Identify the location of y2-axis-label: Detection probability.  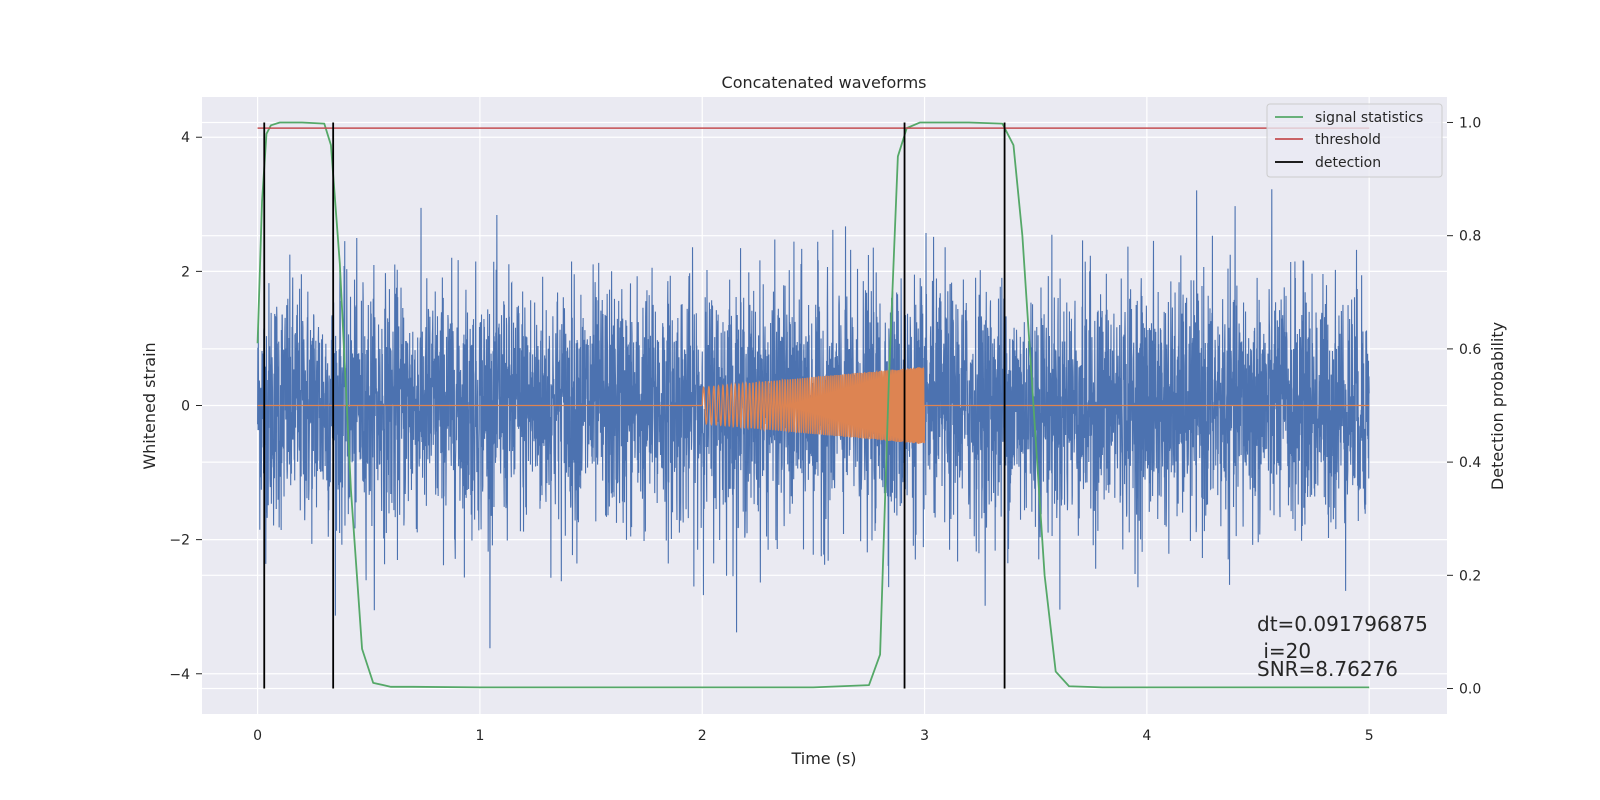
(1497, 406).